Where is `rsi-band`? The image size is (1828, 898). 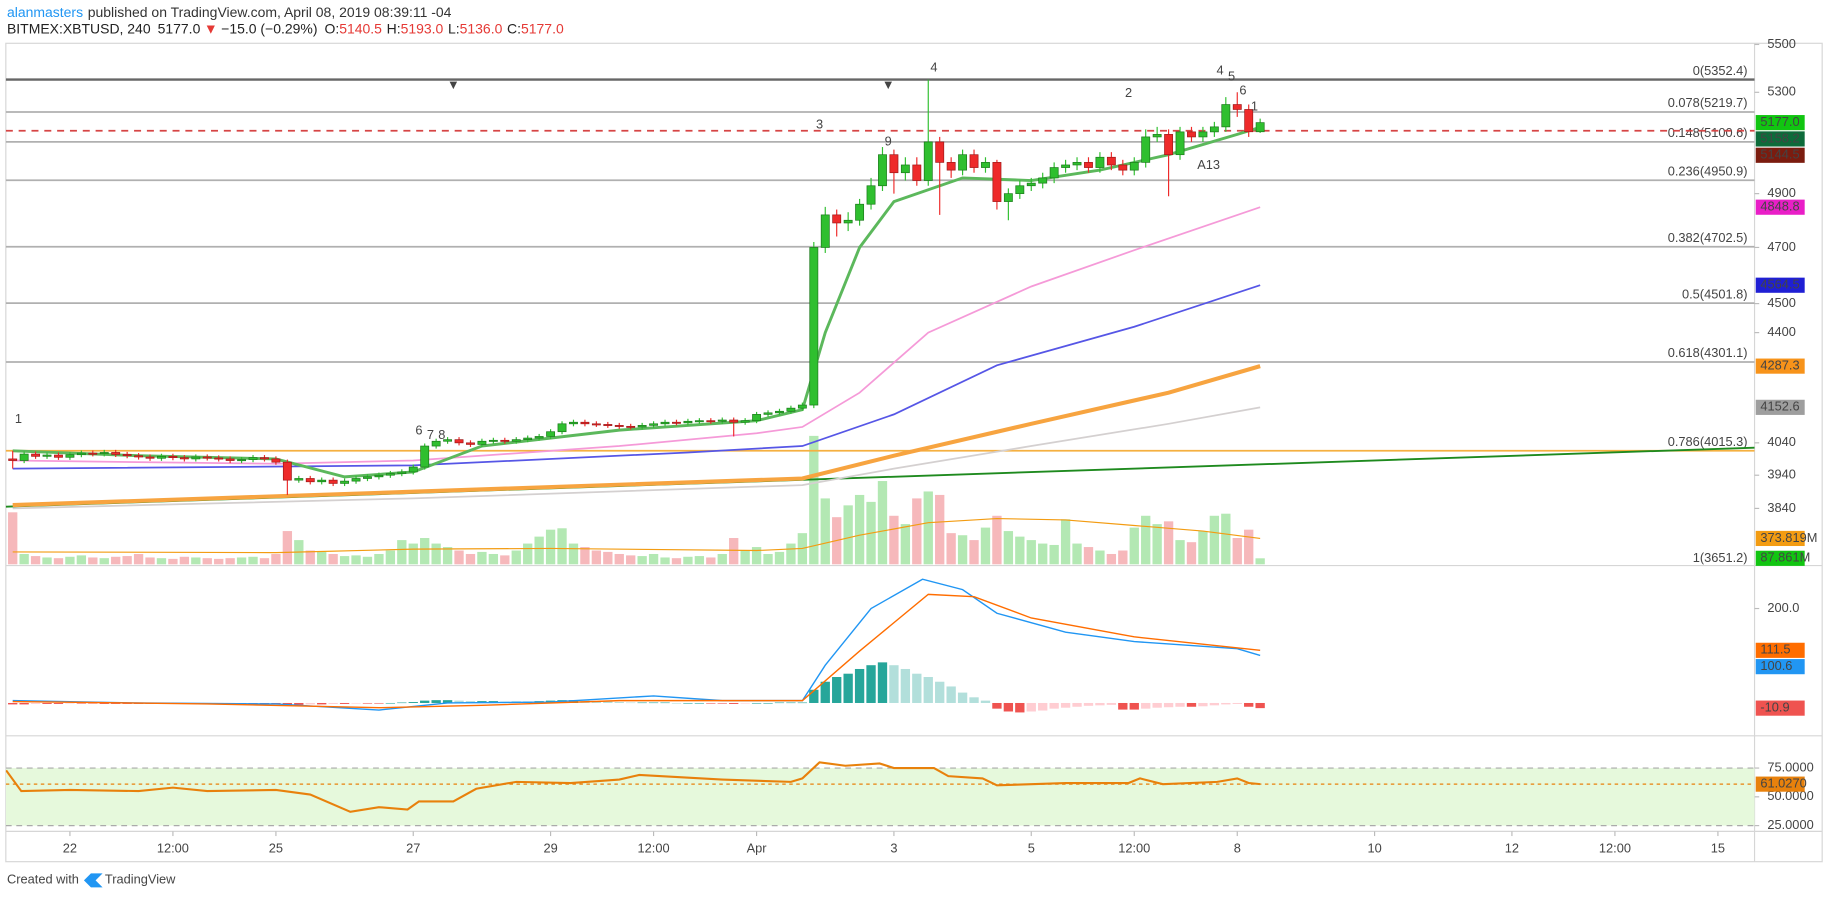
rsi-band is located at coordinates (880, 797).